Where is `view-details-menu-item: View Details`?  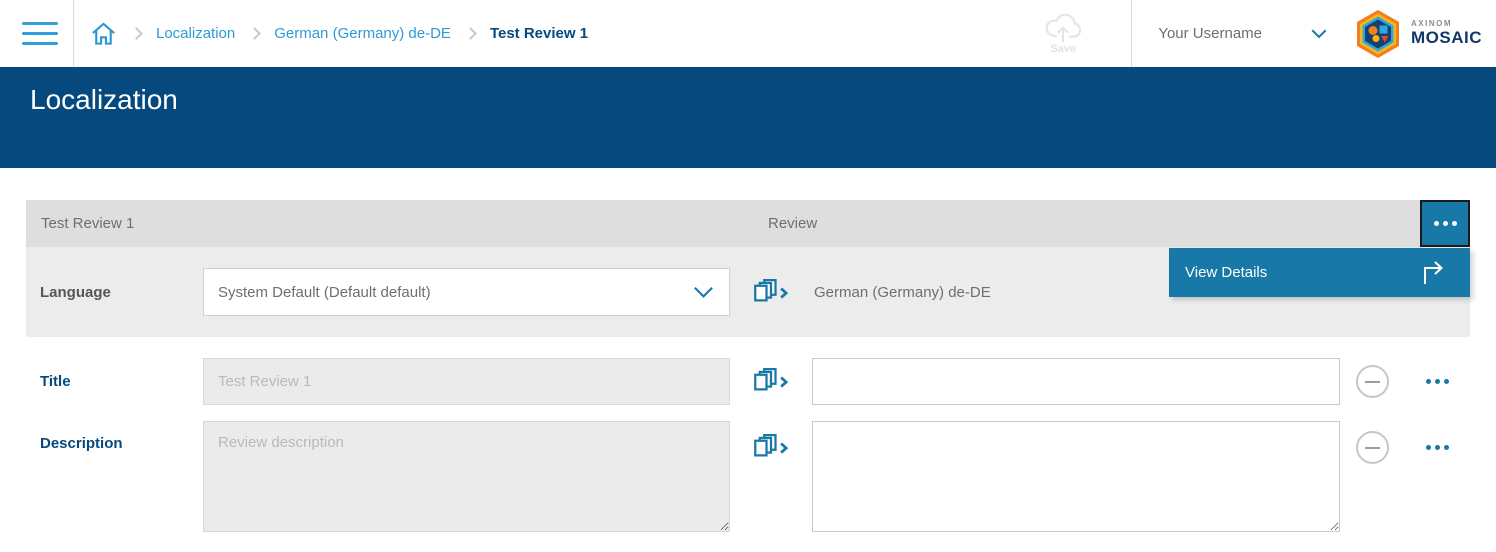
view-details-menu-item: View Details is located at coordinates (1319, 272).